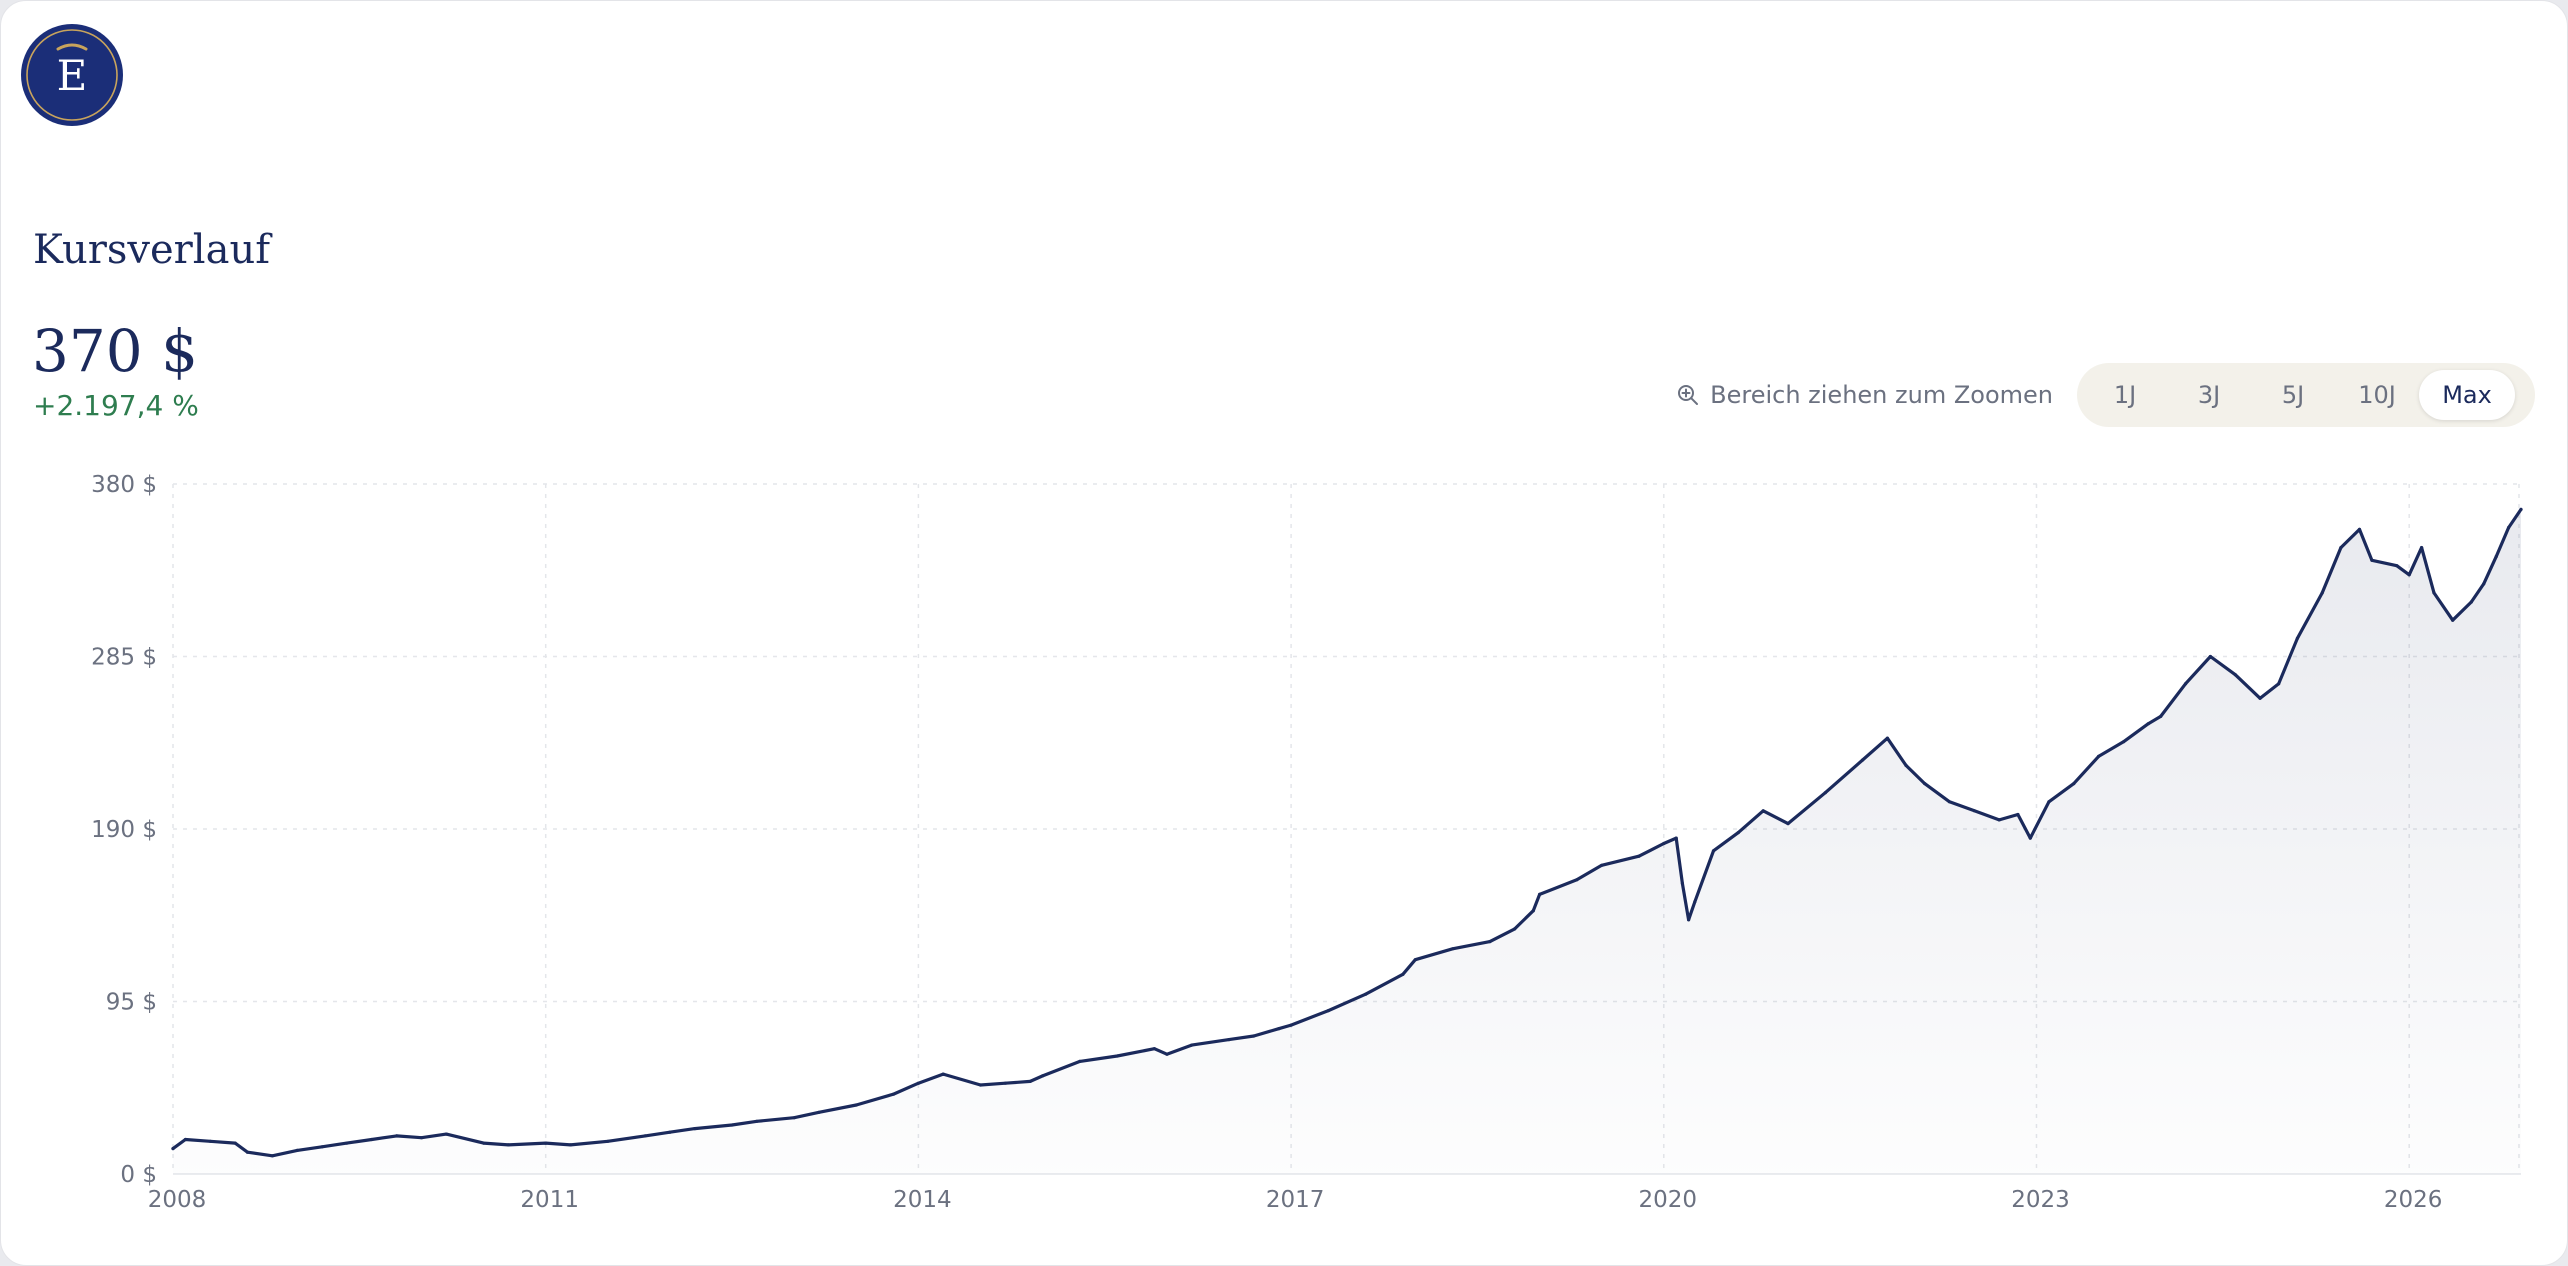  Describe the element at coordinates (2377, 395) in the screenshot. I see `range-button-10j: 10J` at that location.